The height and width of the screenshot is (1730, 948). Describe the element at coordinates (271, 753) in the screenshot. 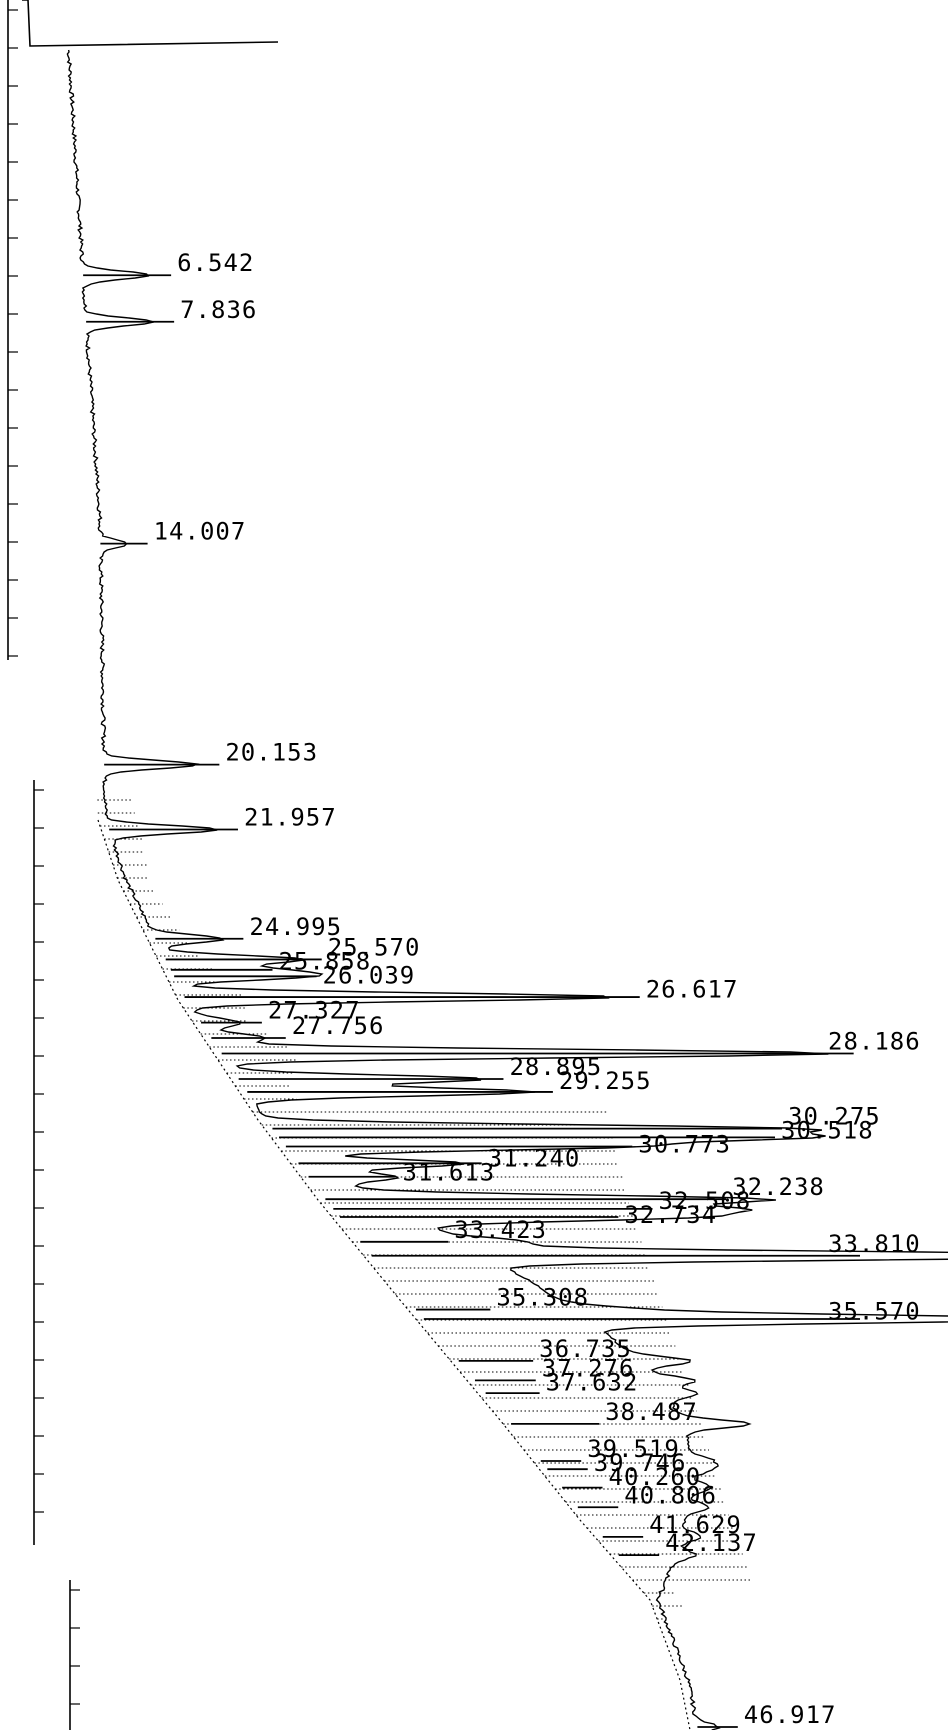

I see `peak-label: 20.153` at that location.